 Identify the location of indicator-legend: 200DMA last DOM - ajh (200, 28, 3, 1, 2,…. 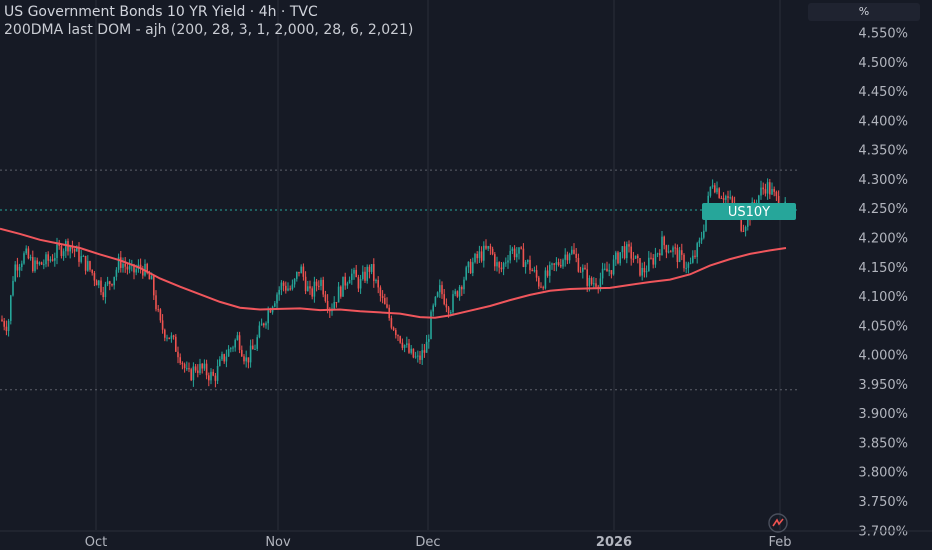
(209, 30).